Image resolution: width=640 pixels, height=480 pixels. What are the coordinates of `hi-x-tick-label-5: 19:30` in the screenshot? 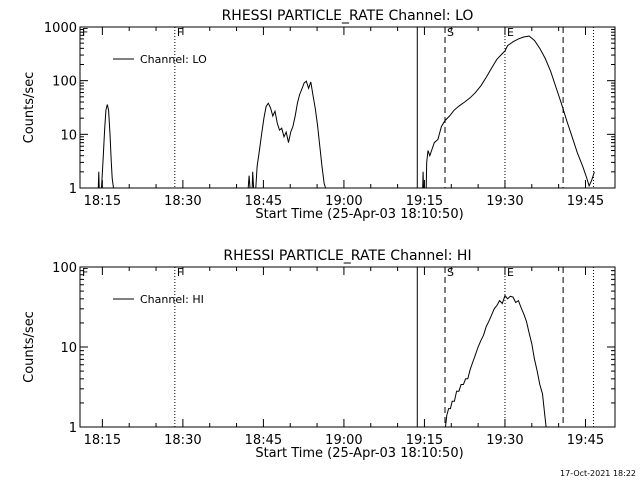 It's located at (504, 440).